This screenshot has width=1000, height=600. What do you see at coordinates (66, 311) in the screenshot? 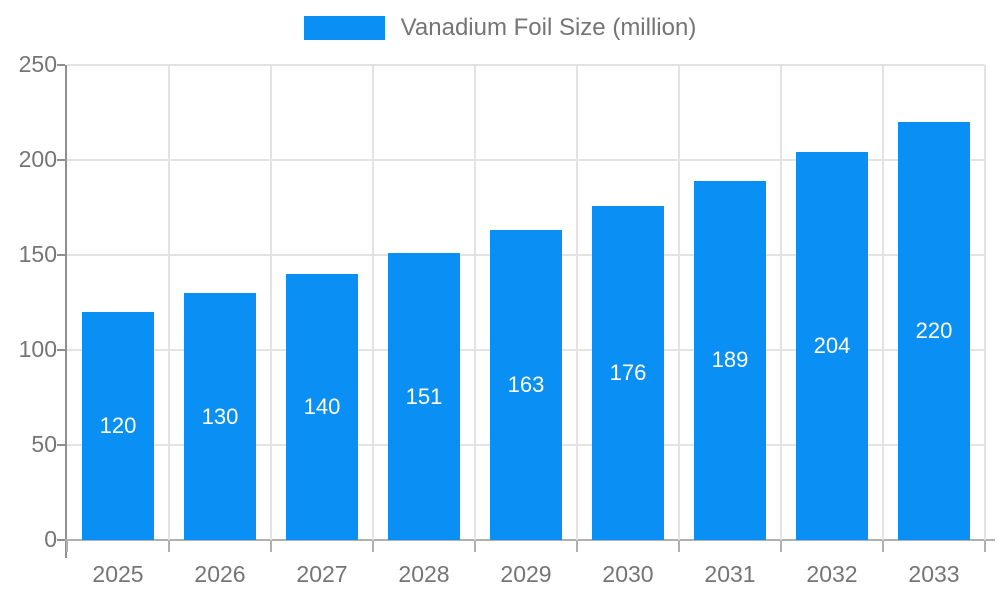
I see `y-axis-line` at bounding box center [66, 311].